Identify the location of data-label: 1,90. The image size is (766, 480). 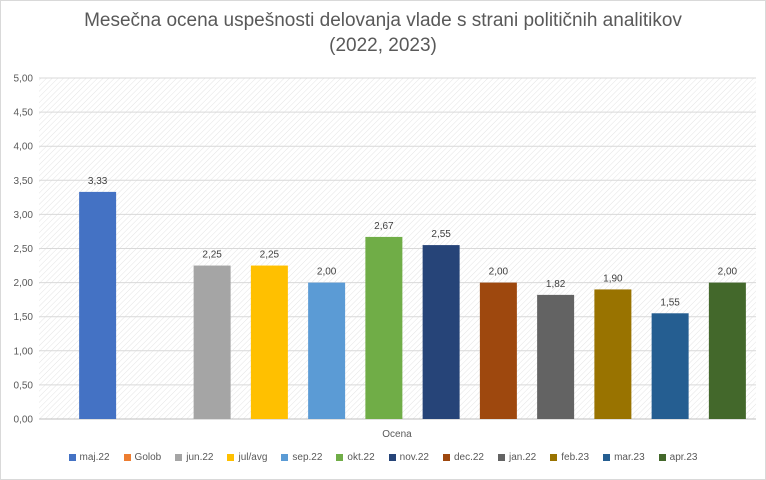
(613, 278).